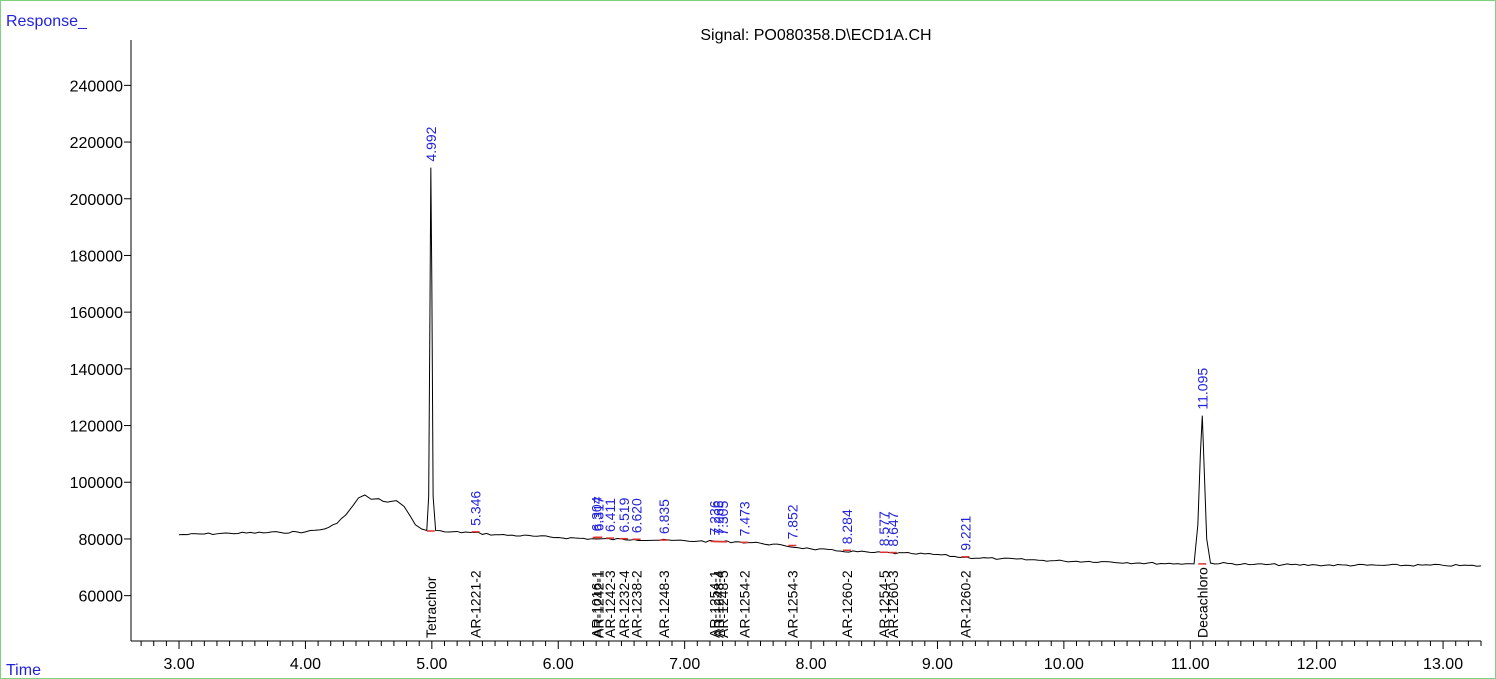  I want to click on x-tick-label: 11.00, so click(1190, 664).